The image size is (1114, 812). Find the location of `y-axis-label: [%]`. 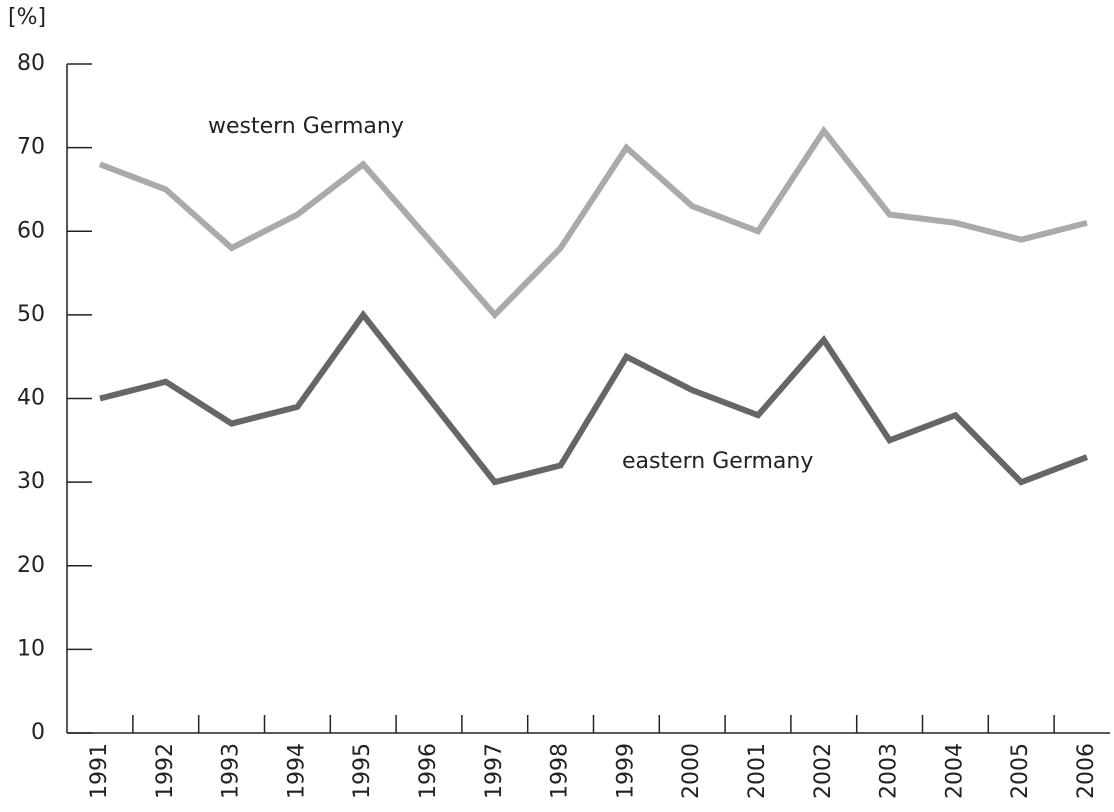

y-axis-label: [%] is located at coordinates (27, 17).